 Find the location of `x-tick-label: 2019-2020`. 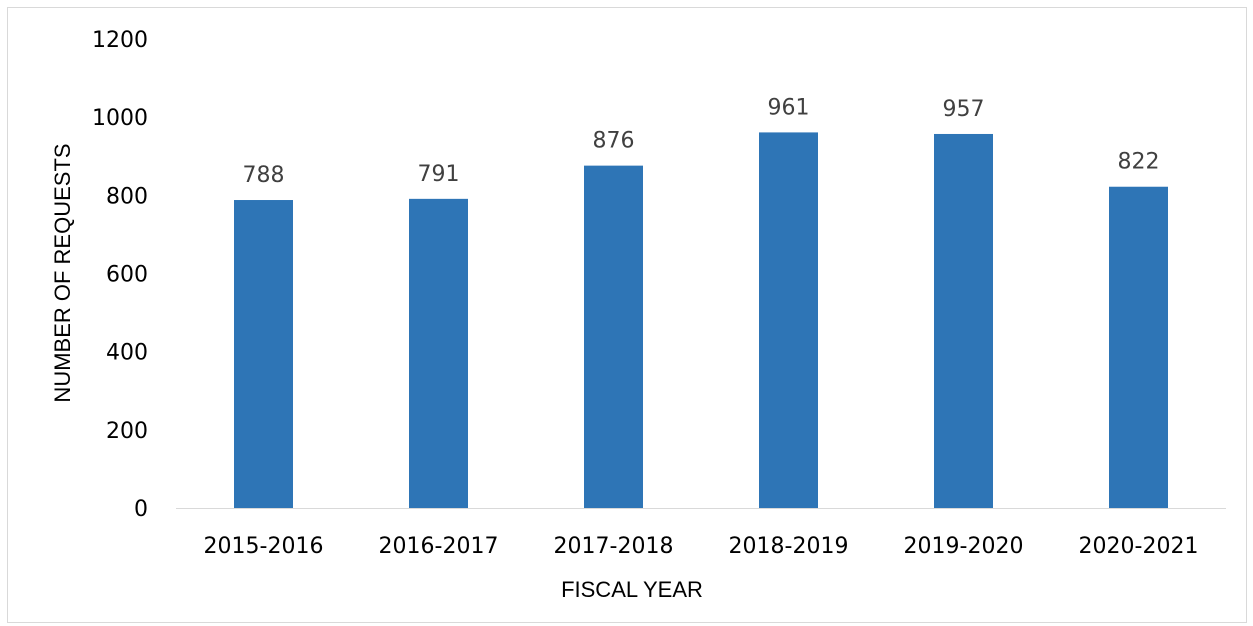

x-tick-label: 2019-2020 is located at coordinates (964, 546).